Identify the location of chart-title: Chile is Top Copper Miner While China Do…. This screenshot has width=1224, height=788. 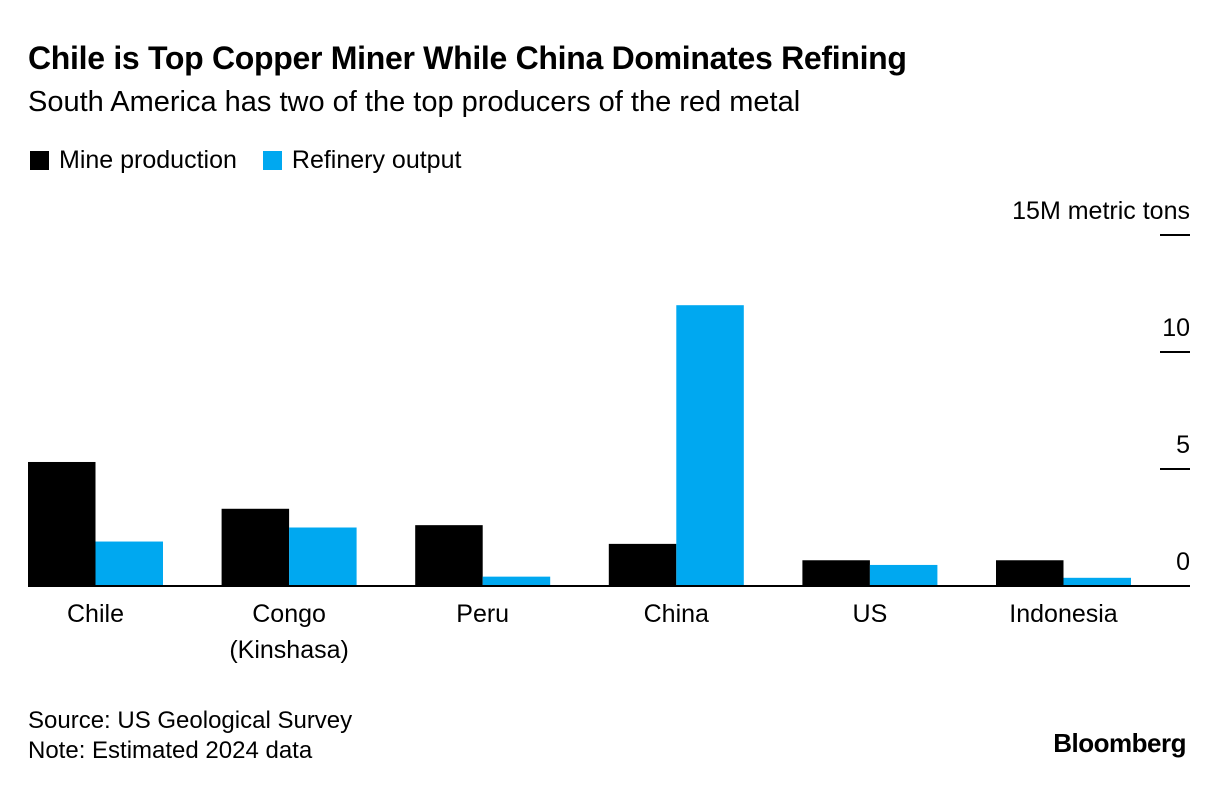
(467, 58).